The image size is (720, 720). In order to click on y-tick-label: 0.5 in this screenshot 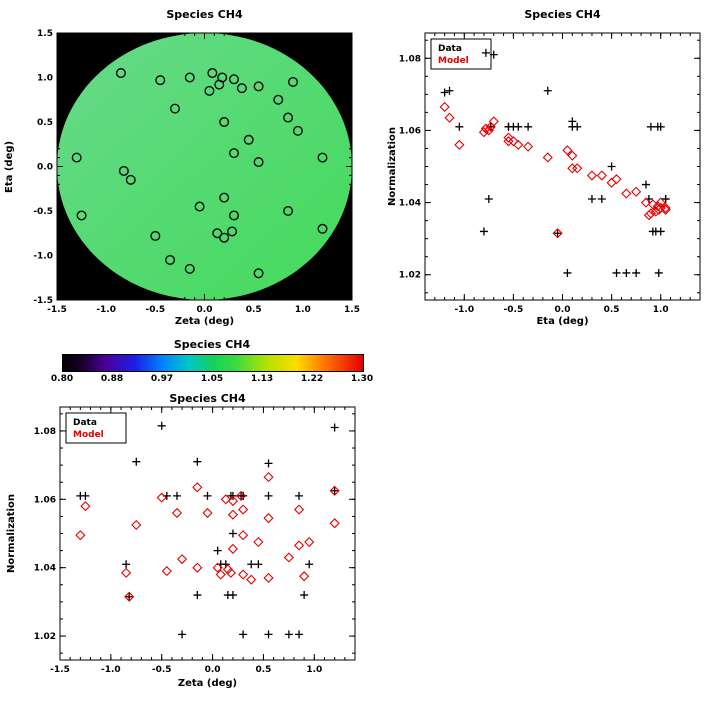, I will do `click(45, 123)`.